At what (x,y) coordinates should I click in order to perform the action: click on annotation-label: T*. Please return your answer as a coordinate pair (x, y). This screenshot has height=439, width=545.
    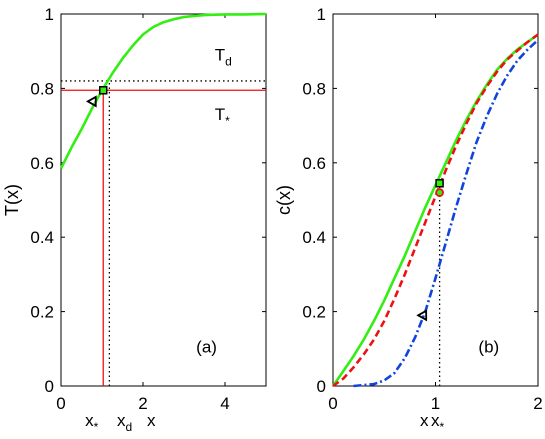
    Looking at the image, I should click on (222, 116).